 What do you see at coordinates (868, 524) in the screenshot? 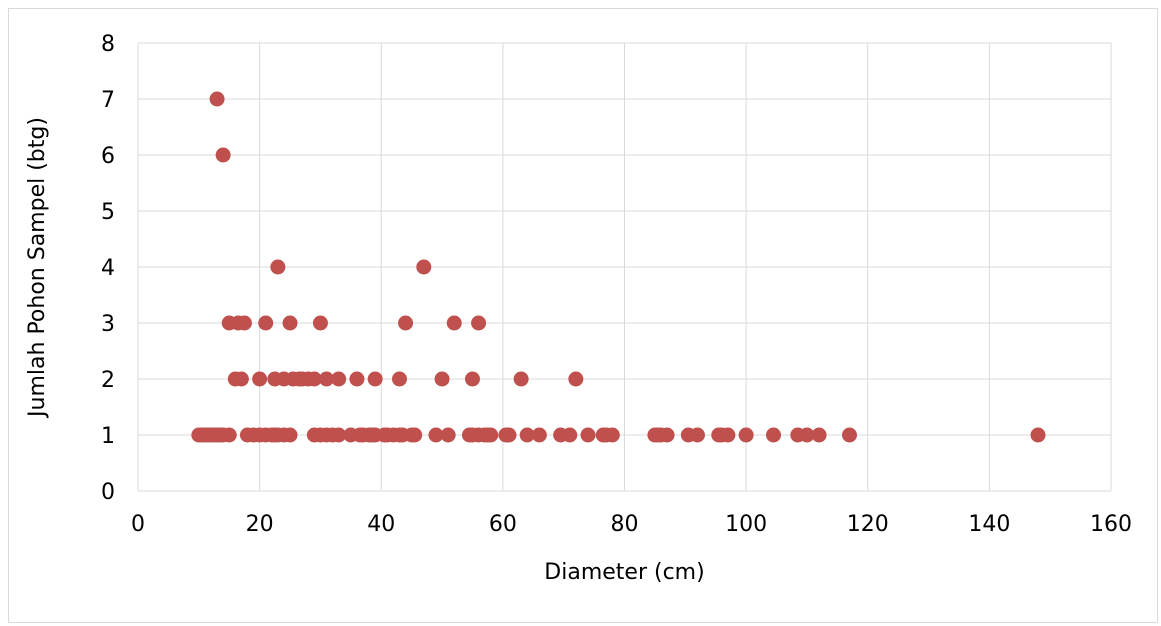
I see `x-tick-label: 120` at bounding box center [868, 524].